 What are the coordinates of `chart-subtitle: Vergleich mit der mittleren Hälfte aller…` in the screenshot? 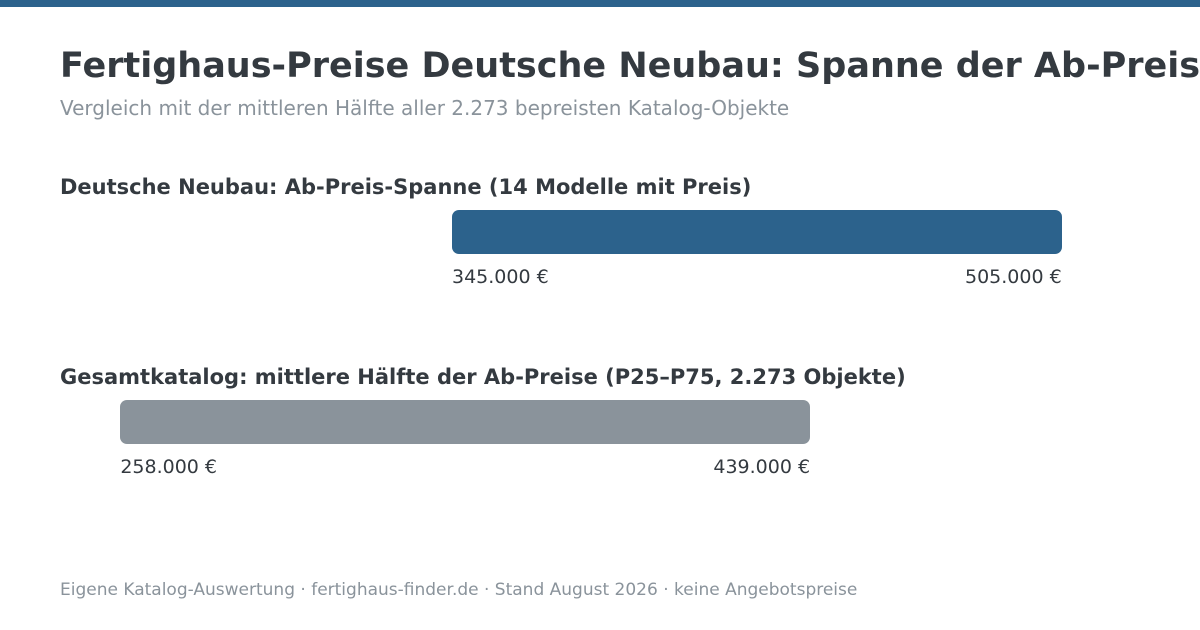 It's located at (425, 108).